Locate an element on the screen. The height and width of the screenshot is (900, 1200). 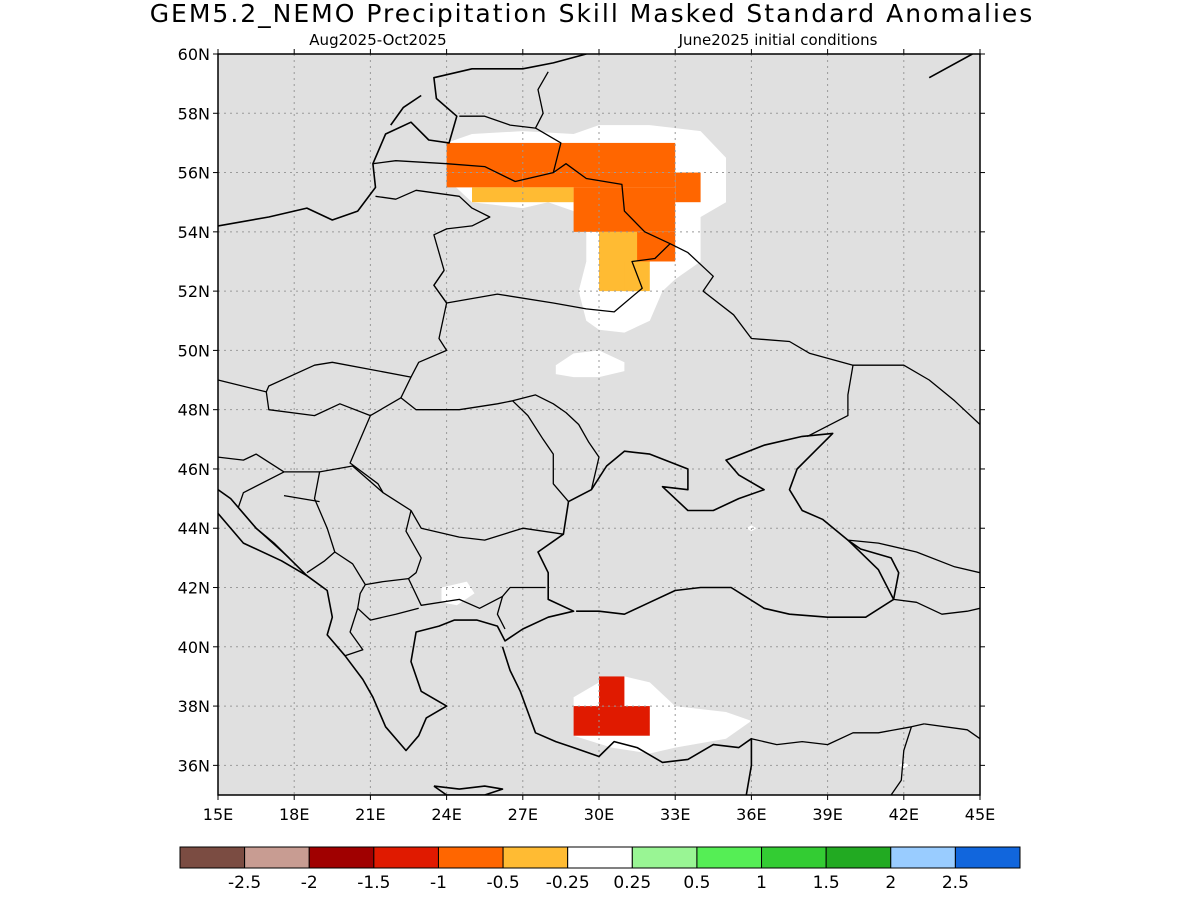
colorbar-label: -1.5 is located at coordinates (373, 883).